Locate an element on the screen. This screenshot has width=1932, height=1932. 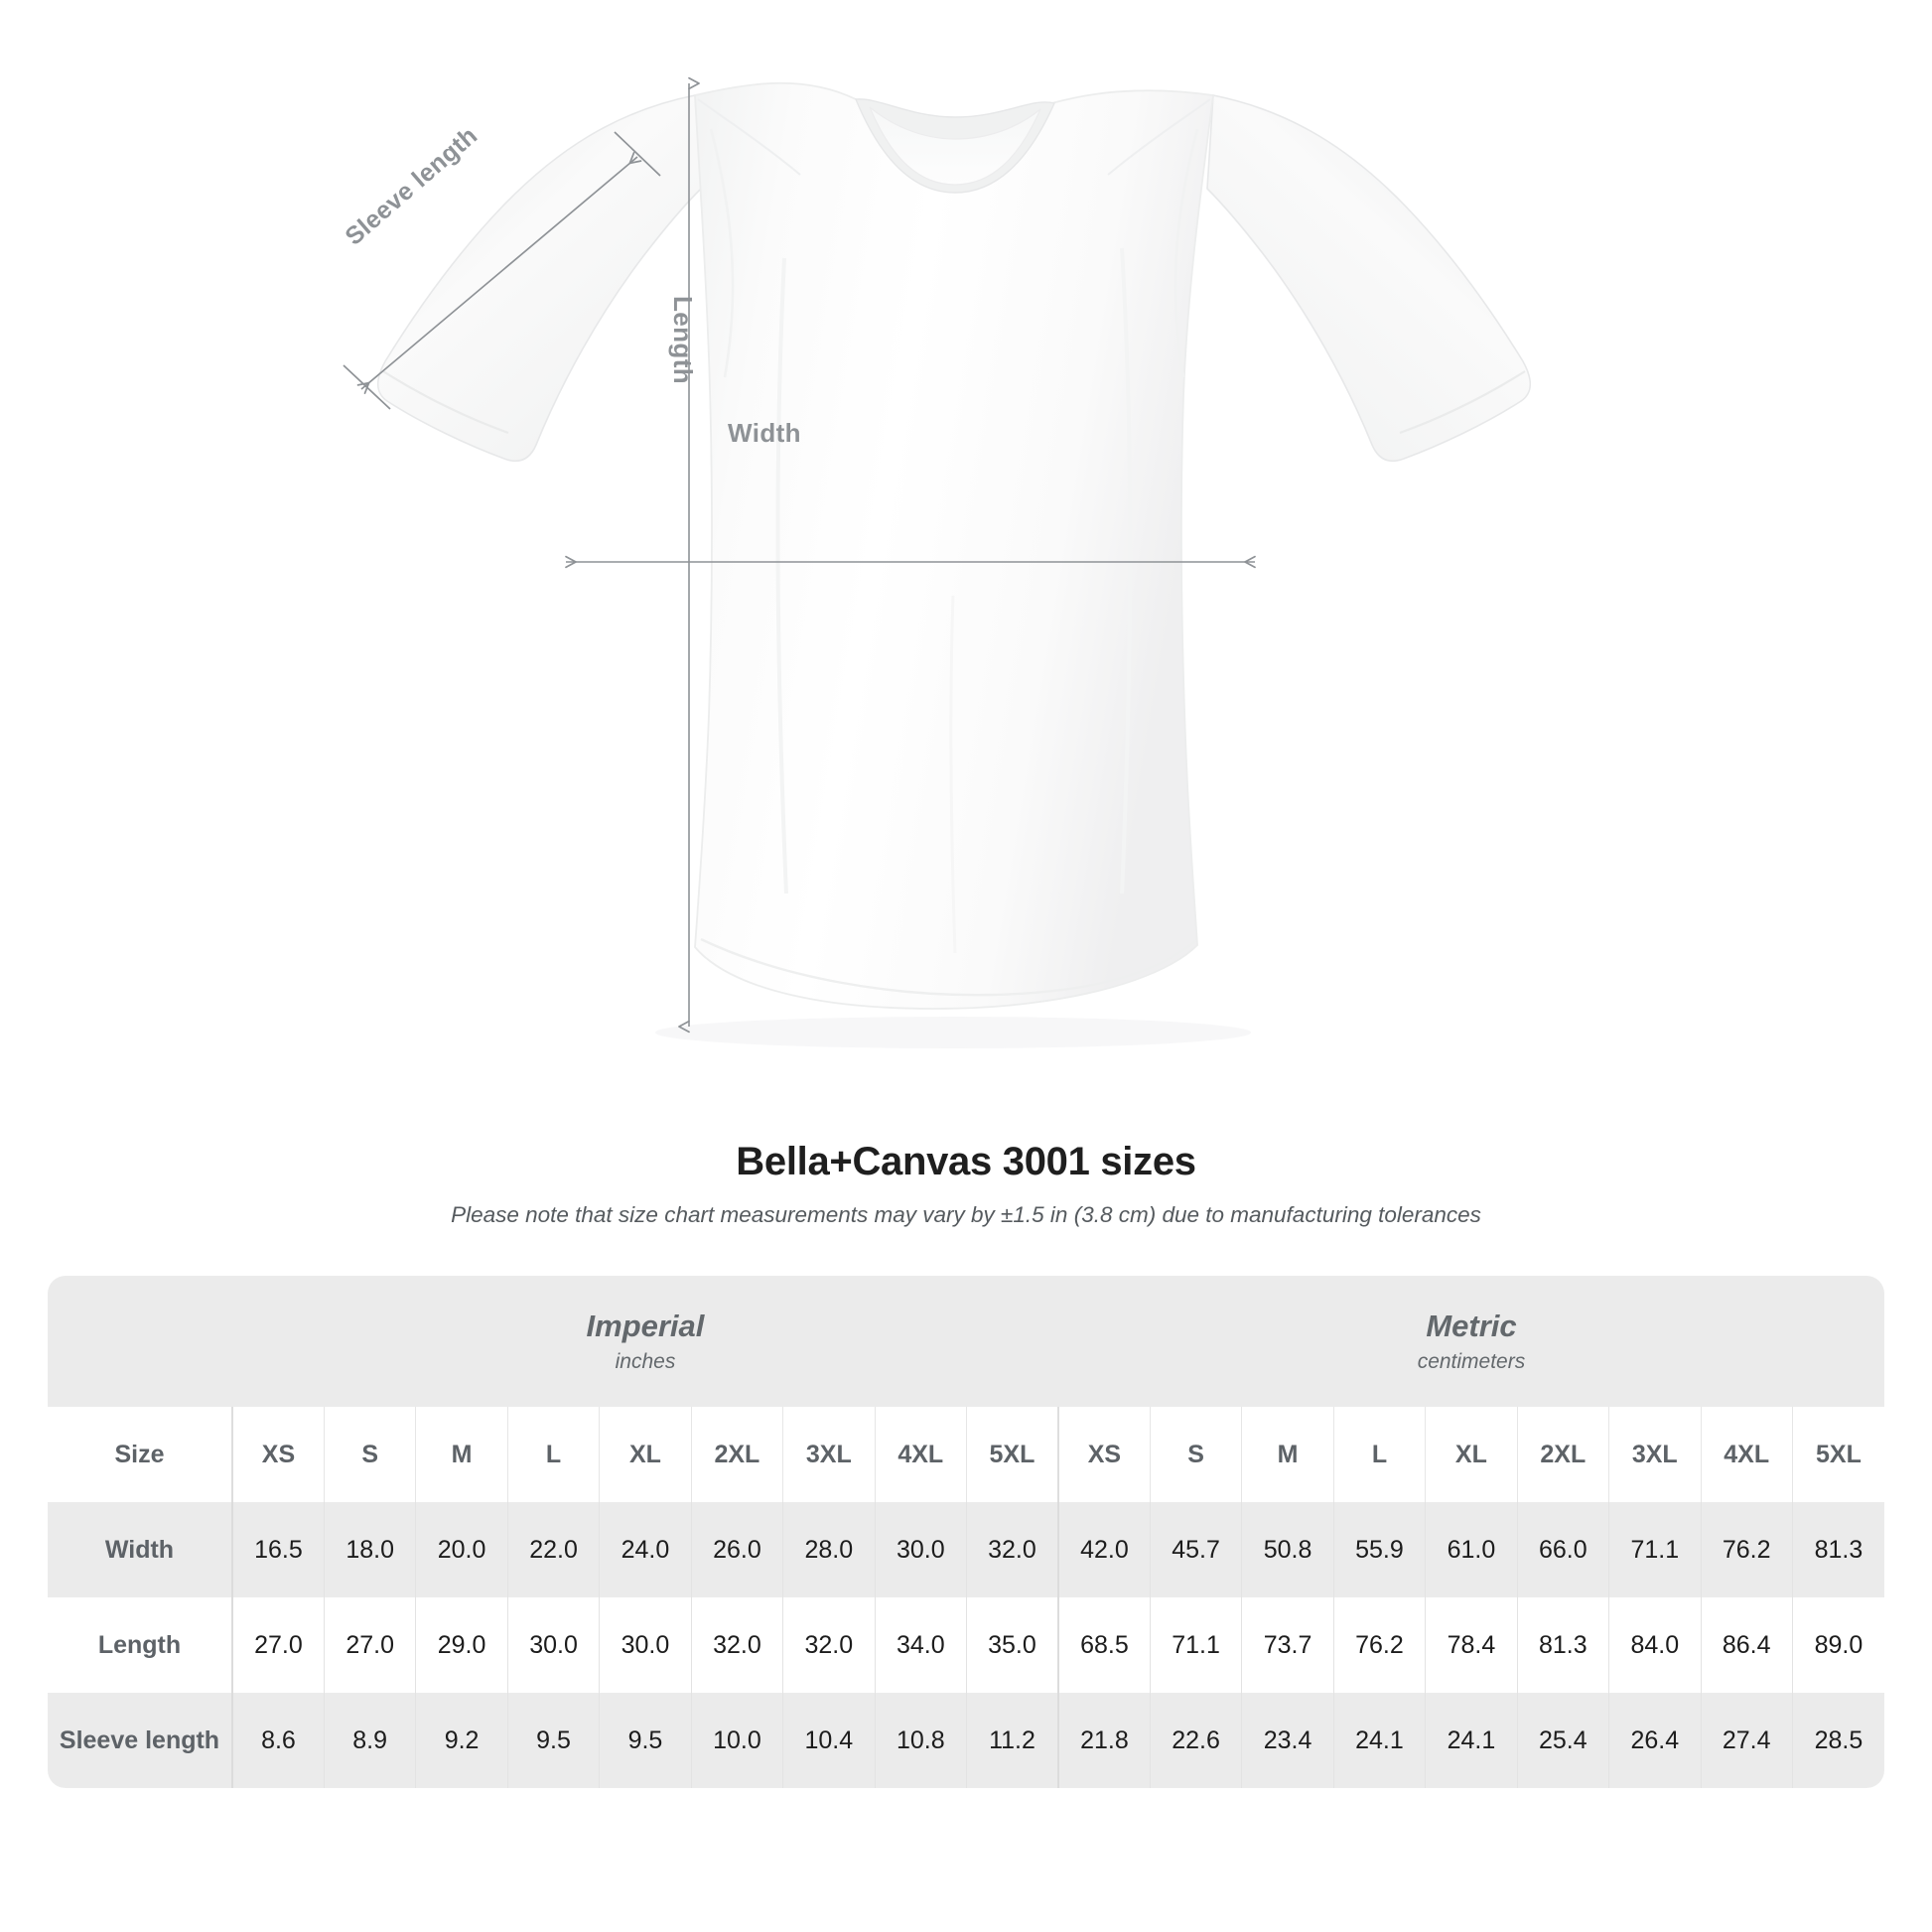
cell-sleeve-metric-5xl: 28.5 is located at coordinates (1838, 1741).